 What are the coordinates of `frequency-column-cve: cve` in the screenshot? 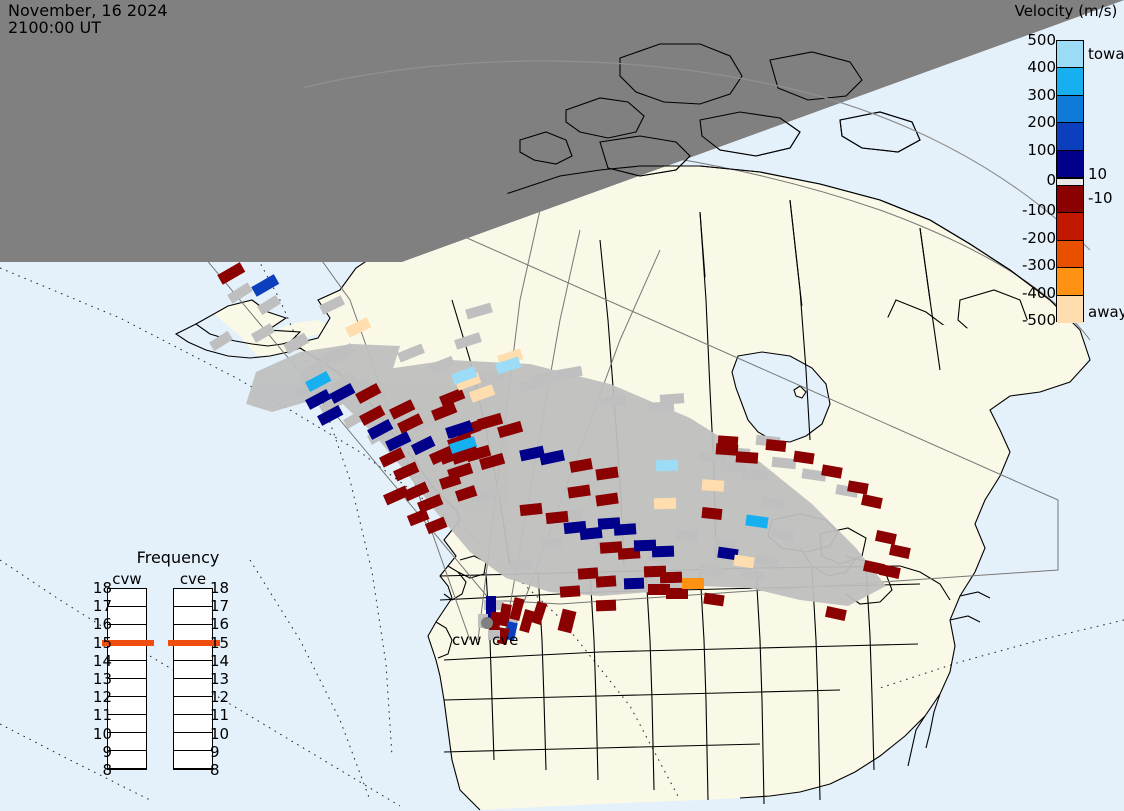 It's located at (193, 670).